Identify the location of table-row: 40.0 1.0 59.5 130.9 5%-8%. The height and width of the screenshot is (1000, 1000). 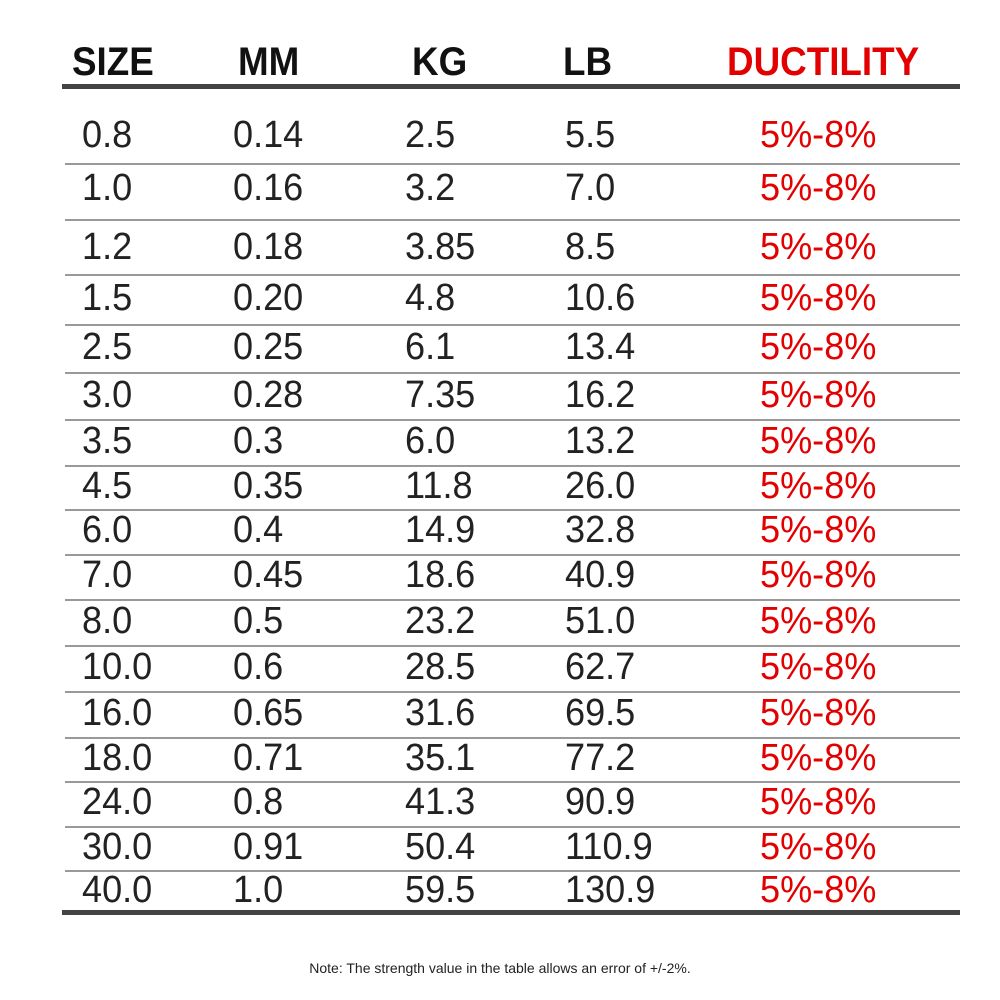
(500, 890).